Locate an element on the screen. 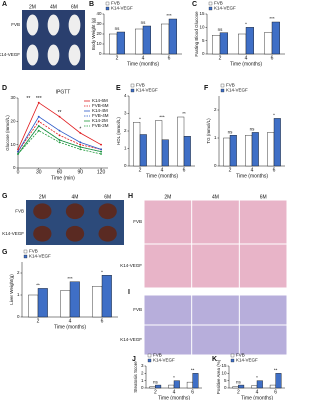 The height and width of the screenshot is (400, 320). y-axis-label: Steatosis Score is located at coordinates (135, 377).